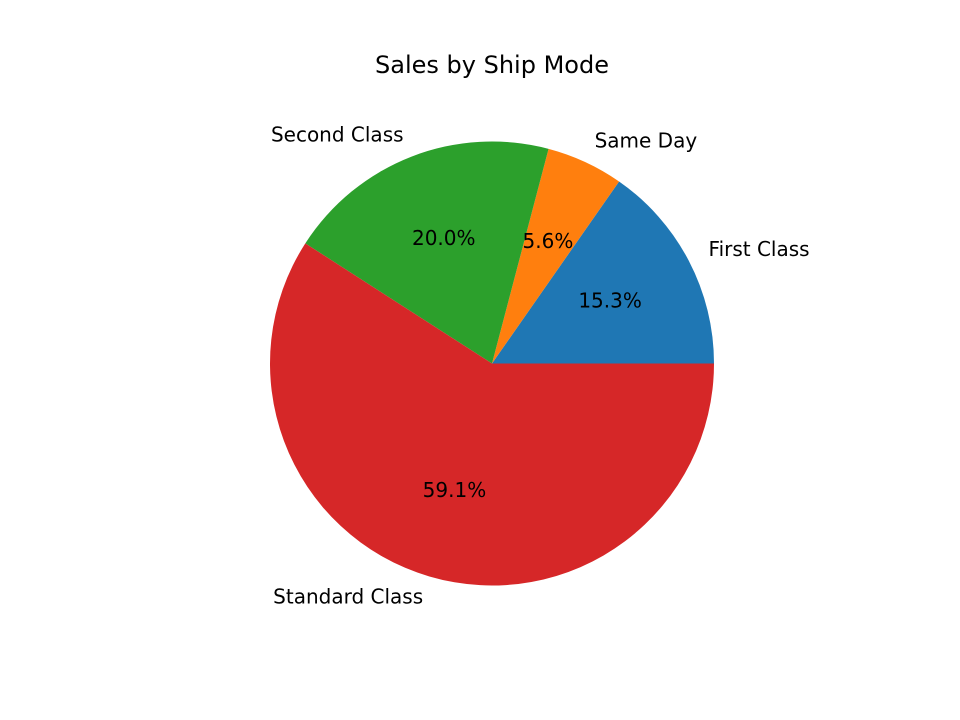 Image resolution: width=960 pixels, height=720 pixels. Describe the element at coordinates (556, 256) in the screenshot. I see `pie-slice-same-day` at that location.